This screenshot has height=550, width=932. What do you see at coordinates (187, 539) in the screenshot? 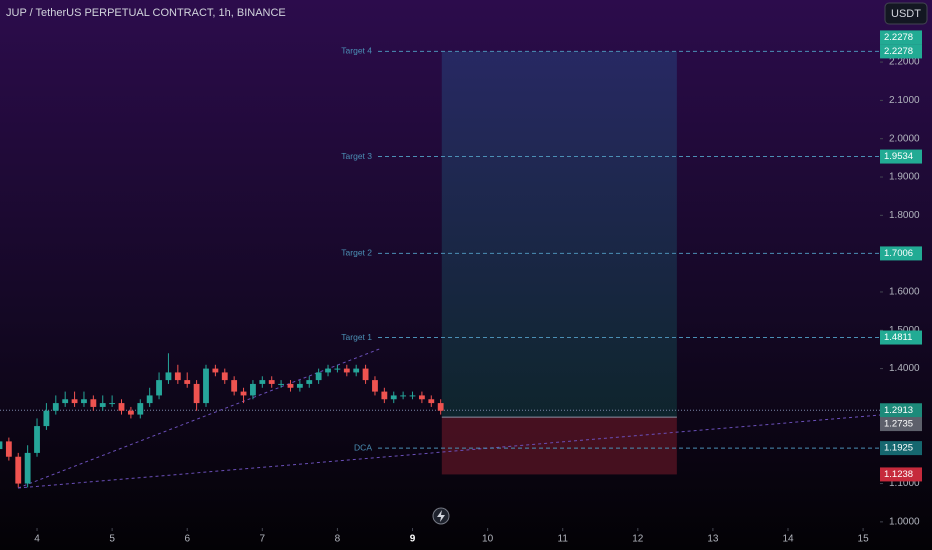
I see `x-tick-label: 6` at bounding box center [187, 539].